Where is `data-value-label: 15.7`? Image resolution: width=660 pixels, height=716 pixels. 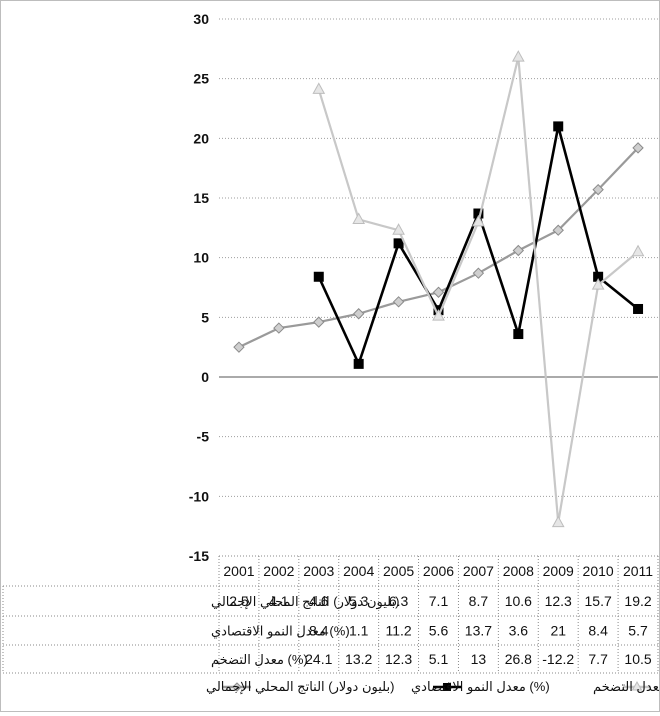 data-value-label: 15.7 is located at coordinates (598, 601).